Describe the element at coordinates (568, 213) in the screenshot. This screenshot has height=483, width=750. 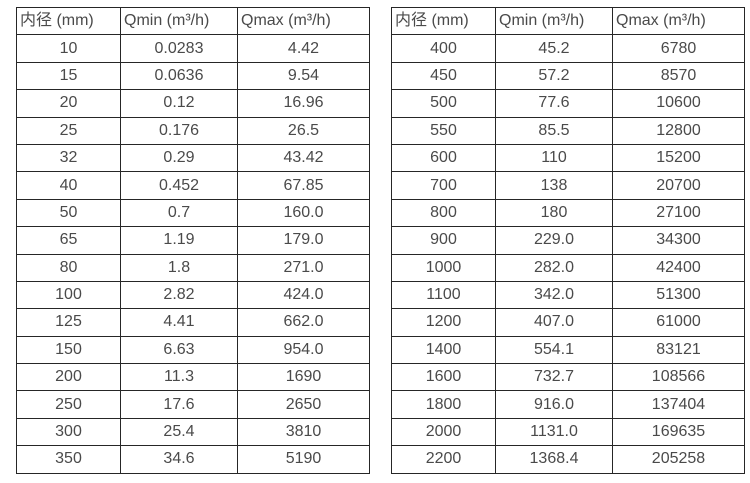
I see `table-row: 800 180 27100` at that location.